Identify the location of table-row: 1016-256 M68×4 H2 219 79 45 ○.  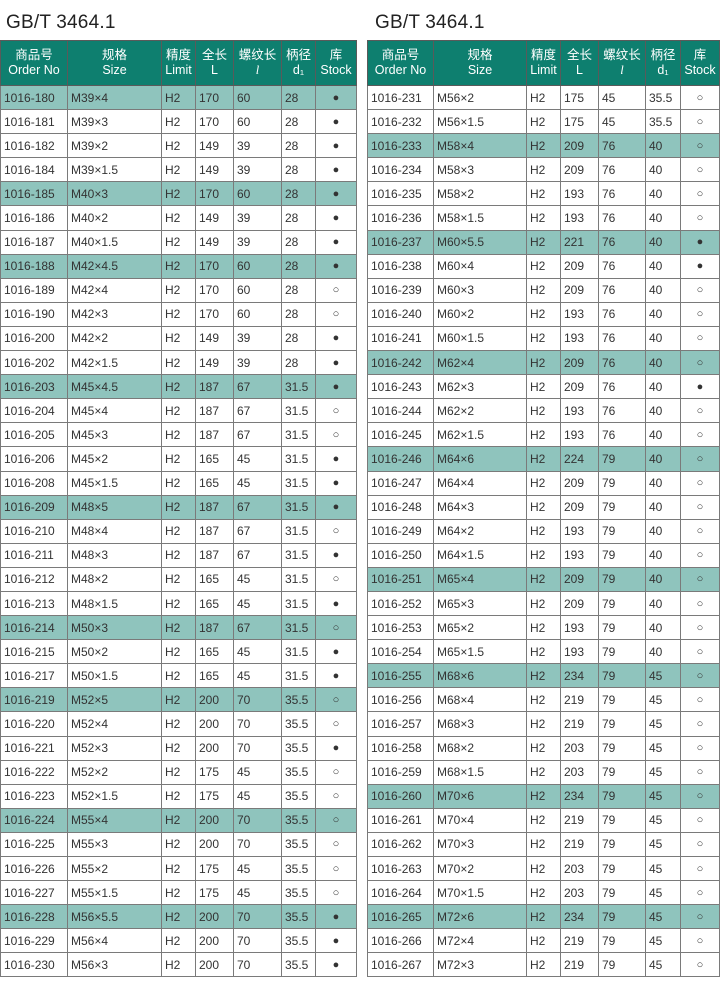
(543, 700).